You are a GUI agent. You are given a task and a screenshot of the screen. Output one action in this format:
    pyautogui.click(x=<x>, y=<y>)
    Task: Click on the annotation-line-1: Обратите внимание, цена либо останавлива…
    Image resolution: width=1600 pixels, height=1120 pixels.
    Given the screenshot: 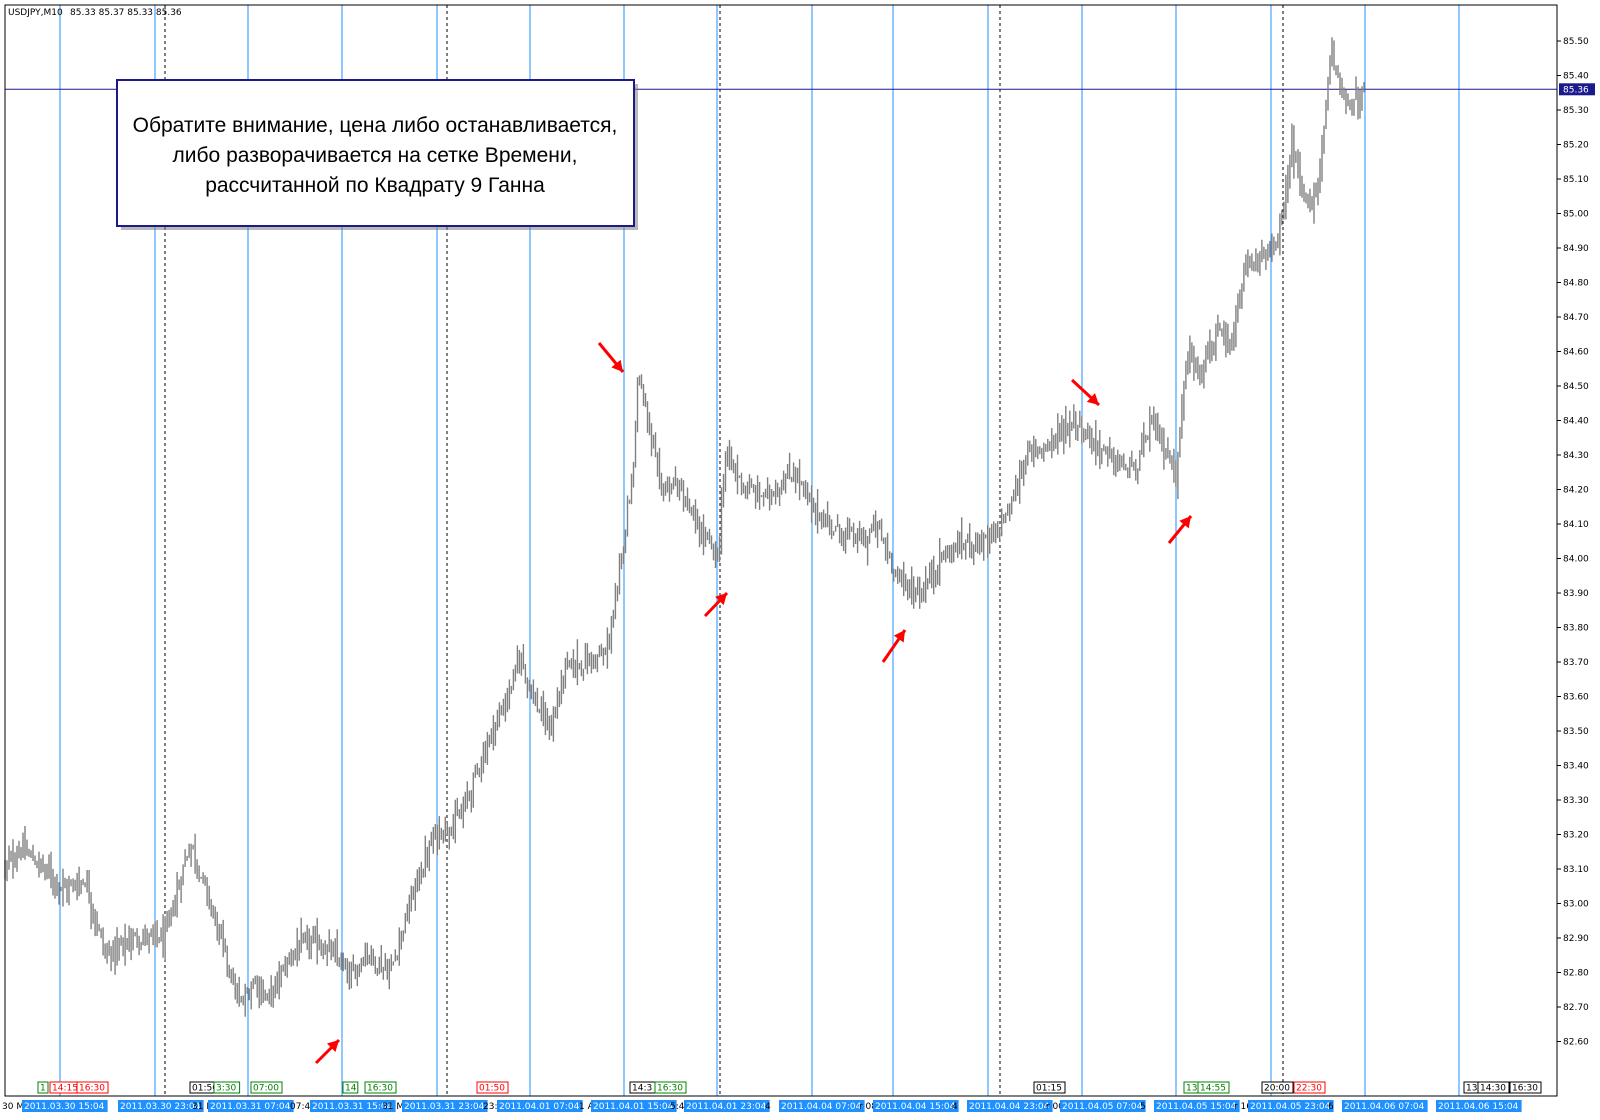 What is the action you would take?
    pyautogui.click(x=375, y=125)
    